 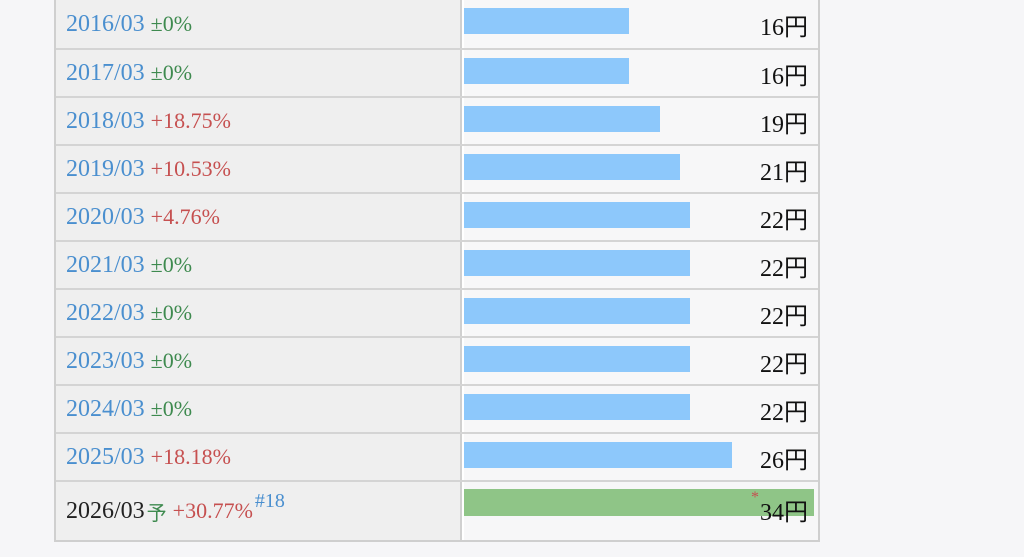 I want to click on dividend-row: 2017/03 ±0% 16円, so click(x=437, y=72).